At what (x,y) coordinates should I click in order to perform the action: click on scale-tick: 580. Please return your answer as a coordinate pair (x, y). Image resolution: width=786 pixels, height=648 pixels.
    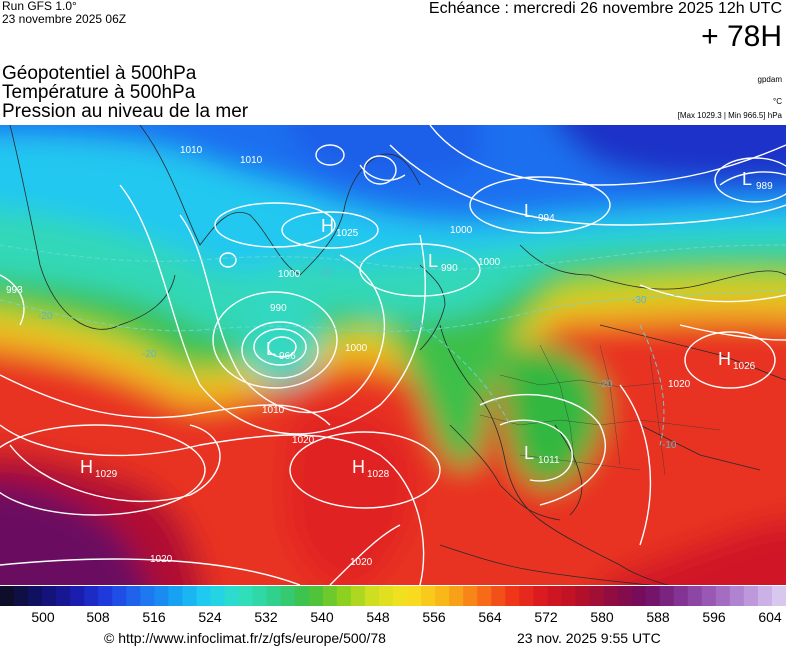
    Looking at the image, I should click on (602, 617).